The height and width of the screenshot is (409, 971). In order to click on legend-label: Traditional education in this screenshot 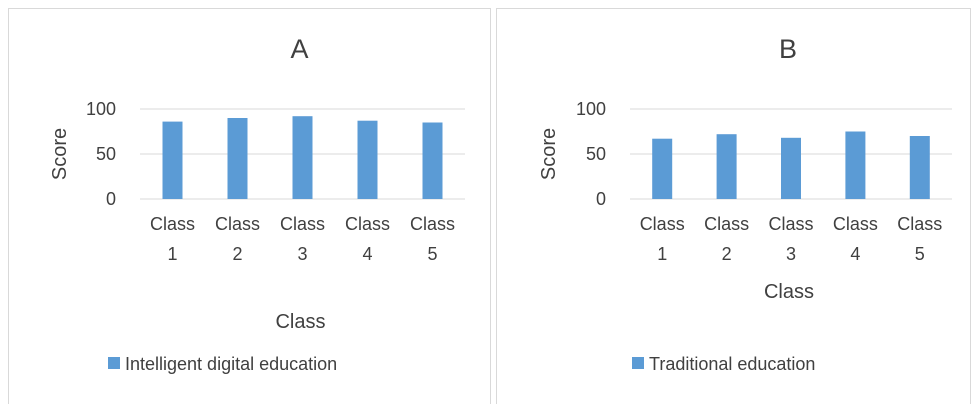, I will do `click(732, 364)`.